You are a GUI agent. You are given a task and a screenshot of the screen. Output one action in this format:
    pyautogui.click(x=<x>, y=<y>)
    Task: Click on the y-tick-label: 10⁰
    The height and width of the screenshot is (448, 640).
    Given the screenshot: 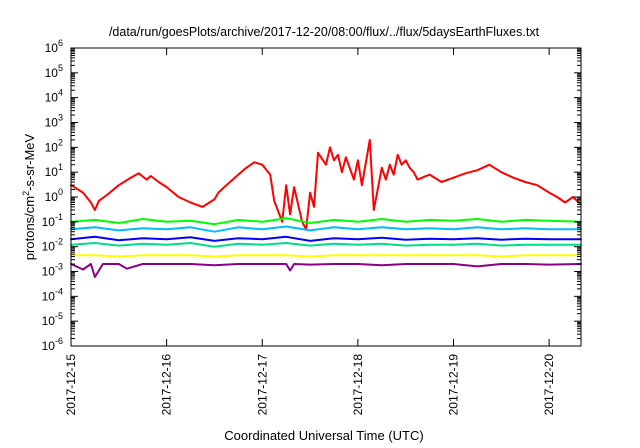 What is the action you would take?
    pyautogui.click(x=54, y=195)
    